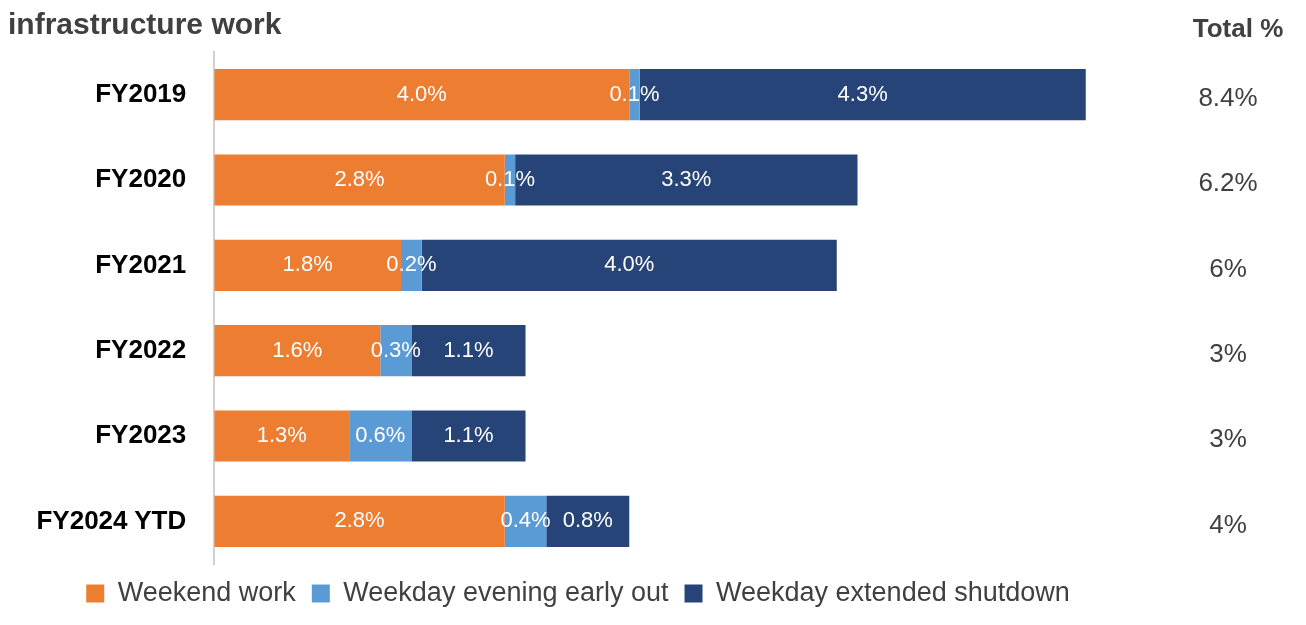  What do you see at coordinates (141, 263) in the screenshot?
I see `y-tick-label: FY2021` at bounding box center [141, 263].